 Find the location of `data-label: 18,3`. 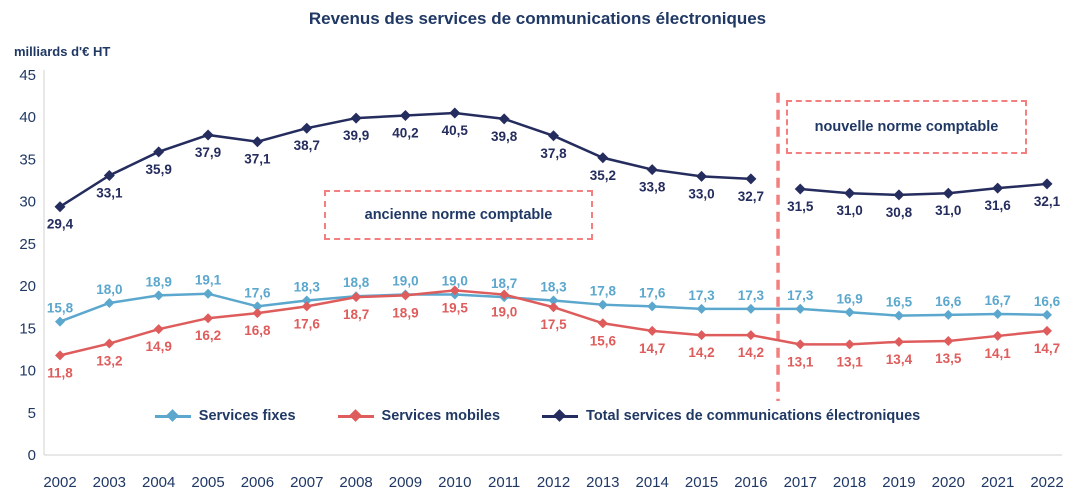

data-label: 18,3 is located at coordinates (553, 286).